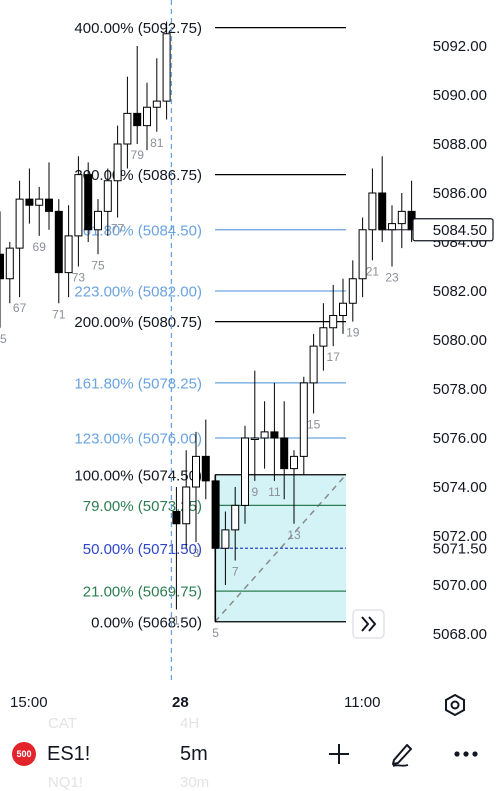 The width and height of the screenshot is (497, 791). Describe the element at coordinates (196, 553) in the screenshot. I see `bar-number: 3` at that location.